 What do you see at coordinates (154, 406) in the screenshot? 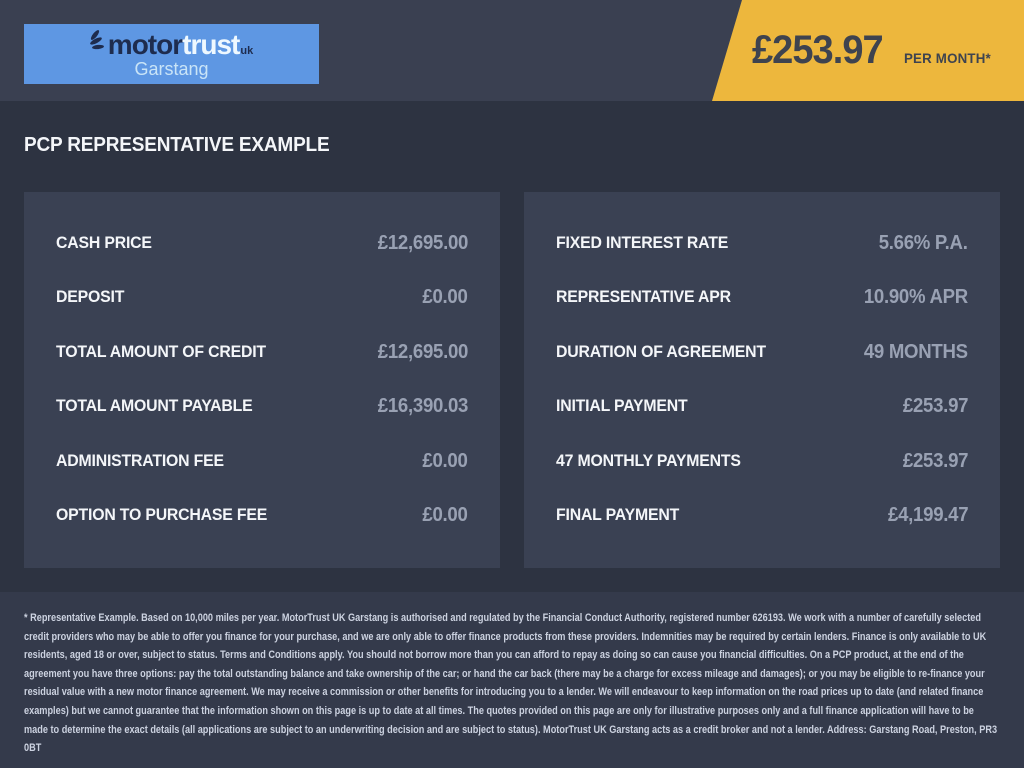
I see `finance-row-label: TOTAL AMOUNT PAYABLE` at bounding box center [154, 406].